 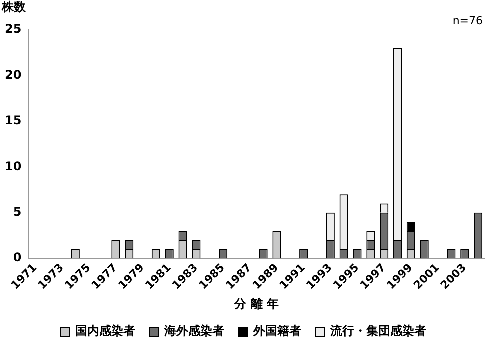 What do you see at coordinates (257, 303) in the screenshot?
I see `x-axis-title: 分 離 年` at bounding box center [257, 303].